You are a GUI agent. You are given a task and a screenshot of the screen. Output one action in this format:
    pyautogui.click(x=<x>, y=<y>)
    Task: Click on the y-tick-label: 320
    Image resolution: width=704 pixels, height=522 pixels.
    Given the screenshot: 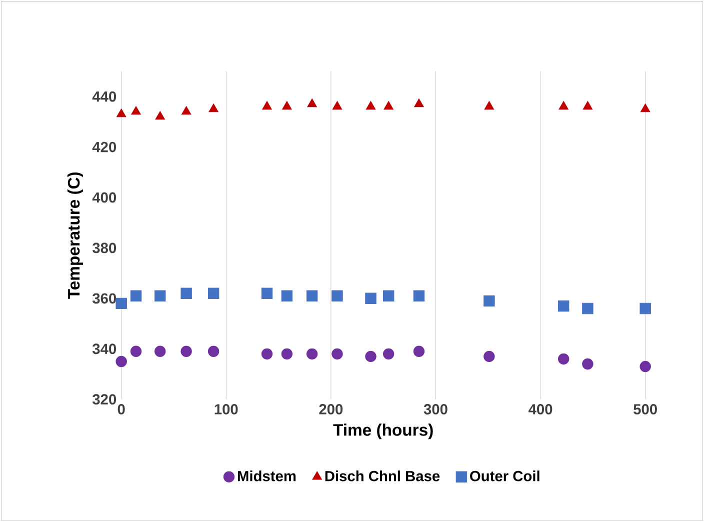 What is the action you would take?
    pyautogui.click(x=104, y=399)
    